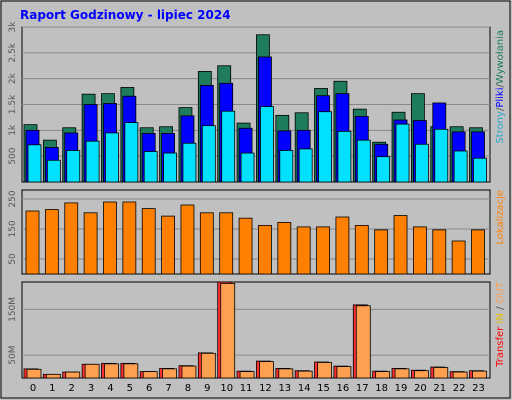 This screenshot has width=512, height=400. What do you see at coordinates (246, 388) in the screenshot?
I see `x-tick-label: 11` at bounding box center [246, 388].